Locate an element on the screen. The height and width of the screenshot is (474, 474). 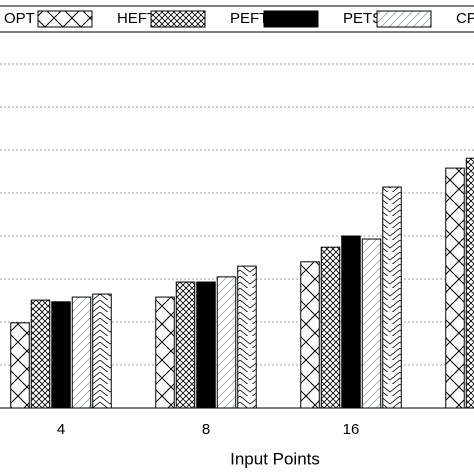
legend-label: OPT is located at coordinates (19, 18).